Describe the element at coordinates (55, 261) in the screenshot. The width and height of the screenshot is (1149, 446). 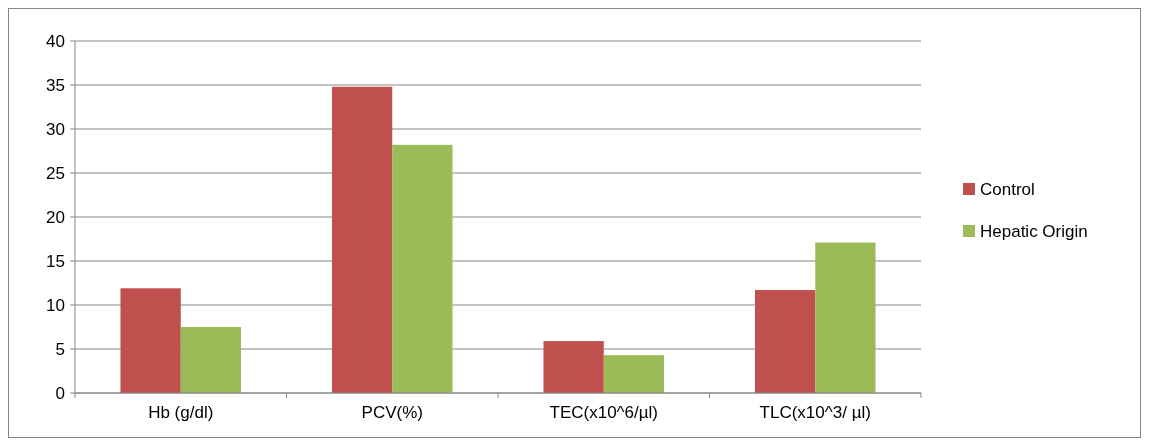
I see `y-tick-label: 15` at that location.